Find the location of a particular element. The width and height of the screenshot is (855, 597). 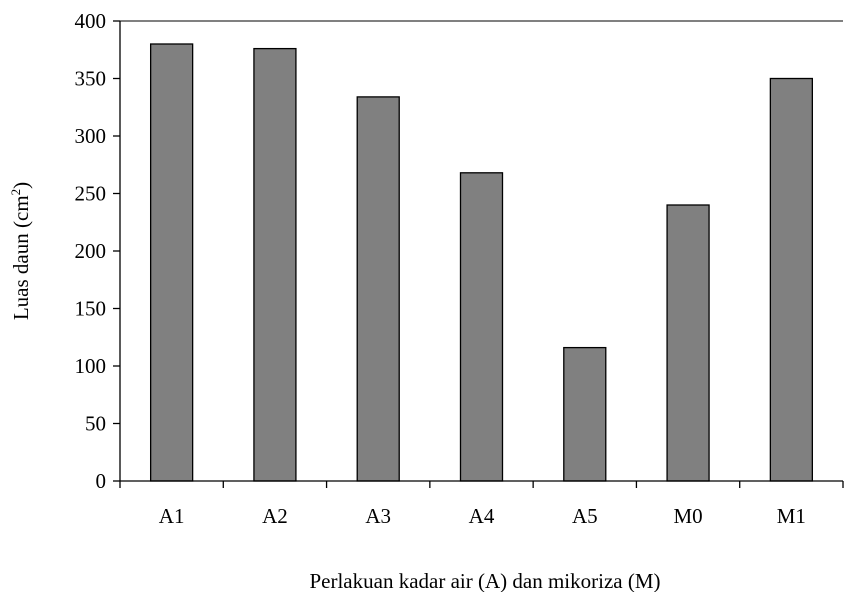

y-tick-label: 0 is located at coordinates (101, 481).